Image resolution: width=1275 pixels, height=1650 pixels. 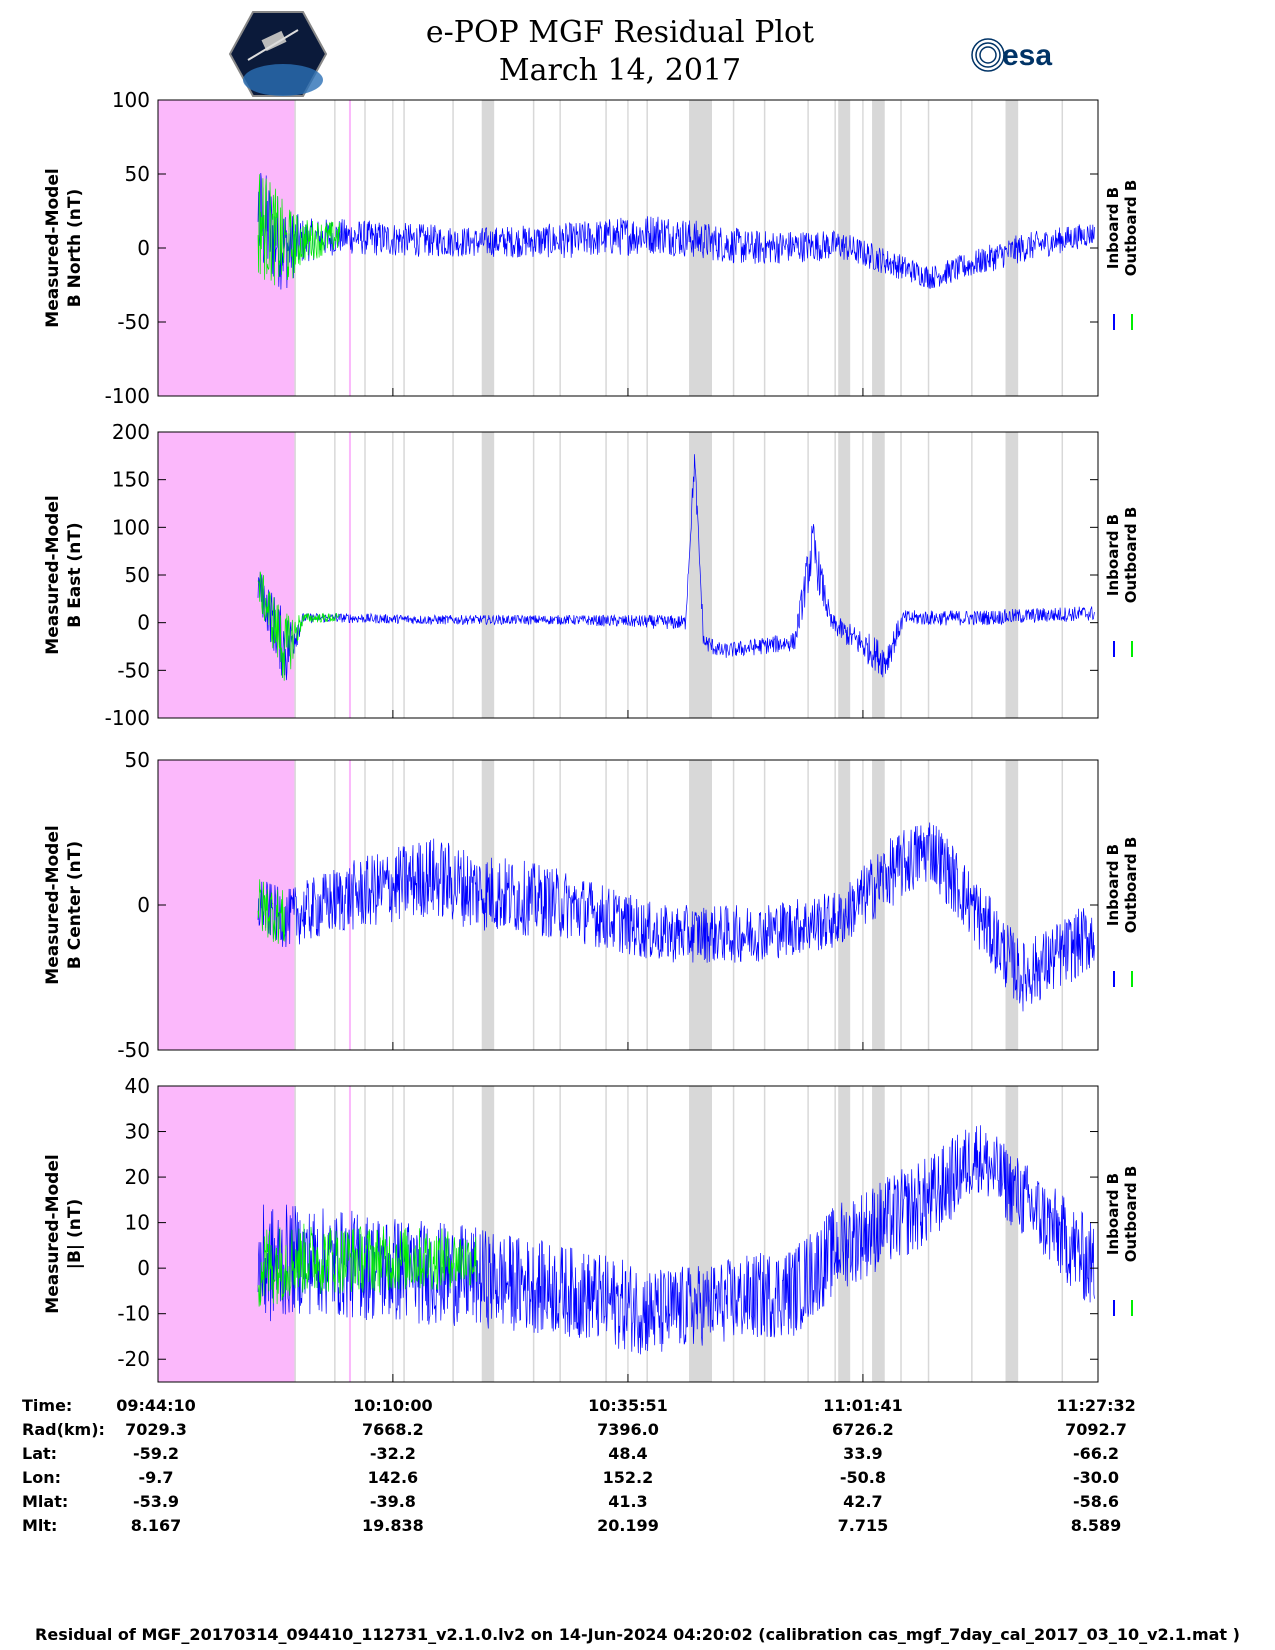 What do you see at coordinates (75, 1234) in the screenshot?
I see `y-axis-label-line2: |B| (nT)` at bounding box center [75, 1234].